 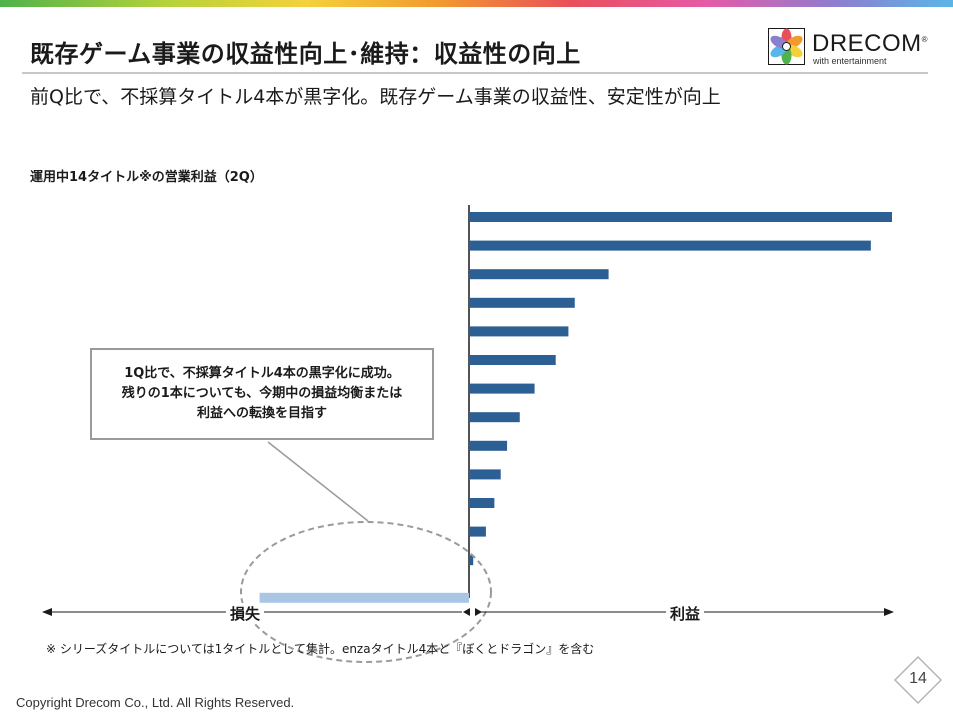 I want to click on loss-axis-label: 損失, so click(x=245, y=613).